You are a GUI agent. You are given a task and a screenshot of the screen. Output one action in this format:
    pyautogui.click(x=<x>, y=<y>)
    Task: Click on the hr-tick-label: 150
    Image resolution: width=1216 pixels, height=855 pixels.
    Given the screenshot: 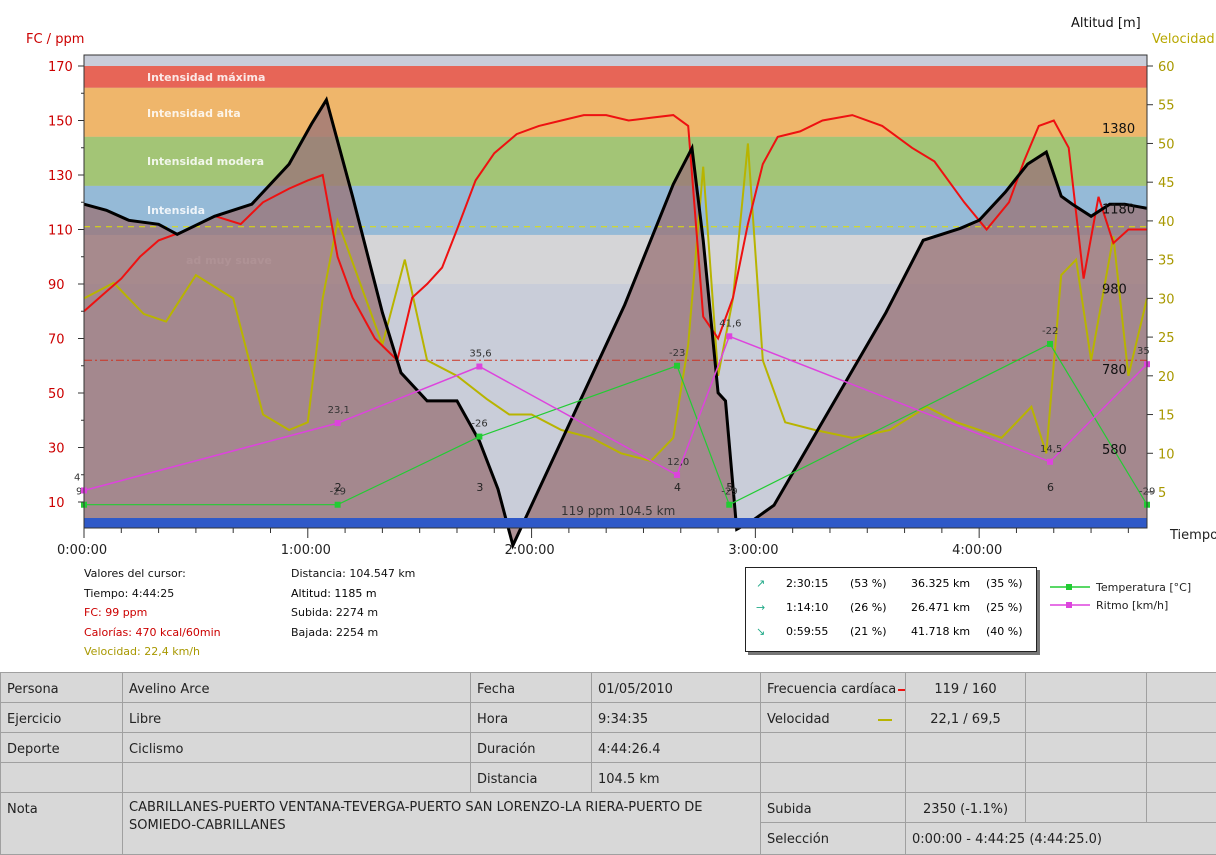 What is the action you would take?
    pyautogui.click(x=60, y=122)
    